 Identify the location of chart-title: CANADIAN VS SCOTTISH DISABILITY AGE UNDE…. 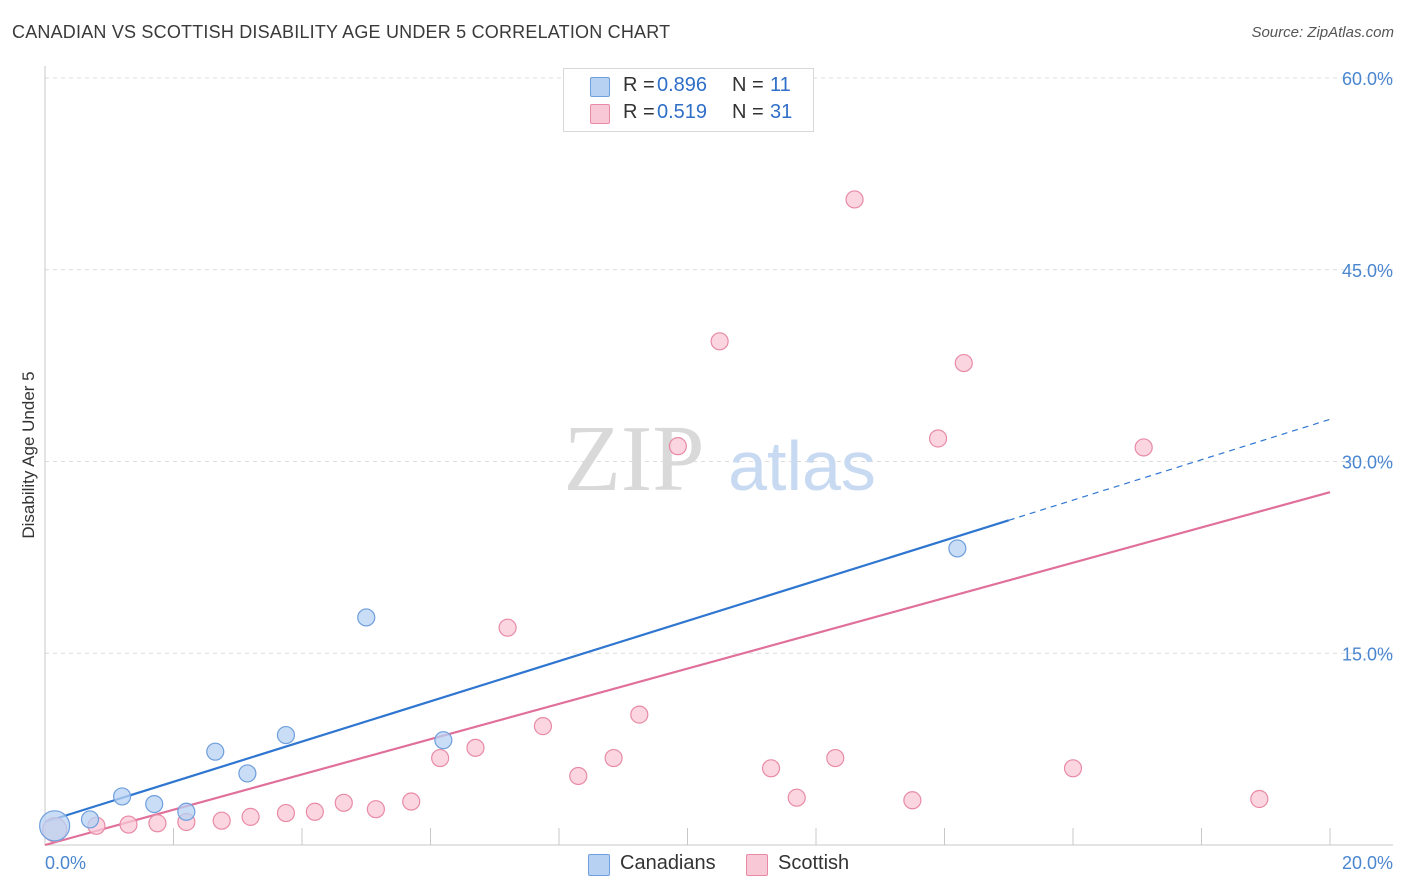
(341, 32).